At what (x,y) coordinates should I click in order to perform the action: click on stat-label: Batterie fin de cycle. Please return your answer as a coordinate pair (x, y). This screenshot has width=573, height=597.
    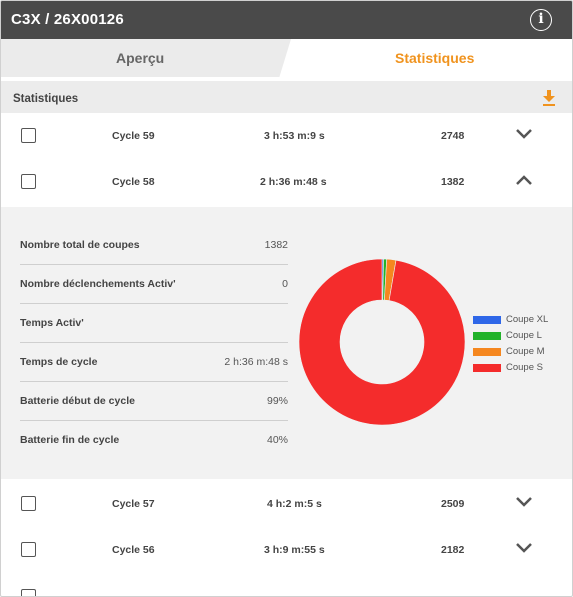
    Looking at the image, I should click on (70, 440).